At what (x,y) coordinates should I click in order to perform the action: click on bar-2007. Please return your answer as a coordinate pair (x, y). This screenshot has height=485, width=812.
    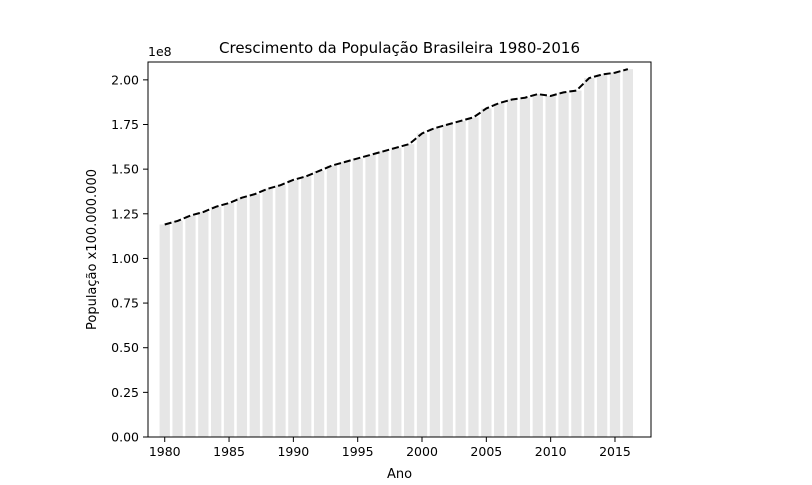
    Looking at the image, I should click on (512, 268).